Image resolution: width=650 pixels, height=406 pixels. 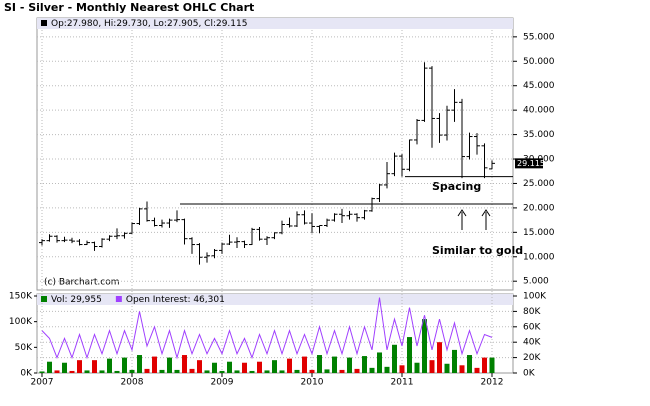 I want to click on x-tick-label: 2010, so click(x=312, y=383).